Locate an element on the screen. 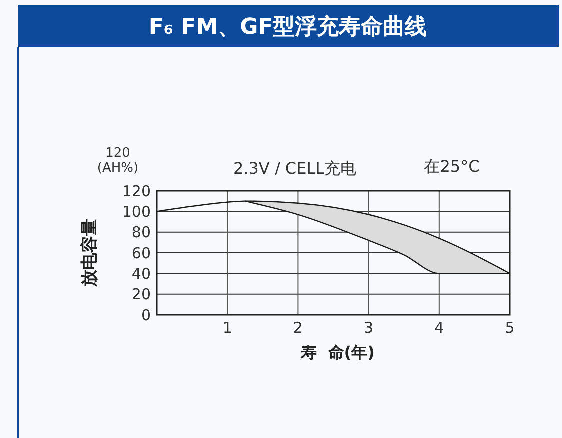  text: 120 (AH%) is located at coordinates (118, 161).